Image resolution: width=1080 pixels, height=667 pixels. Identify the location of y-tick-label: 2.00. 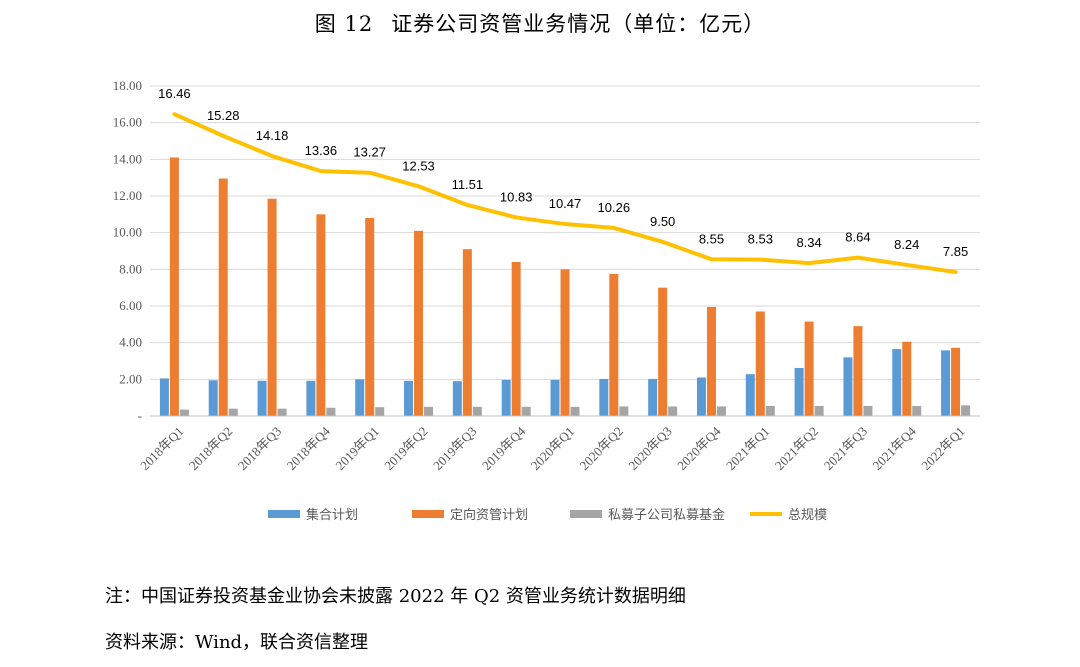
(130, 378).